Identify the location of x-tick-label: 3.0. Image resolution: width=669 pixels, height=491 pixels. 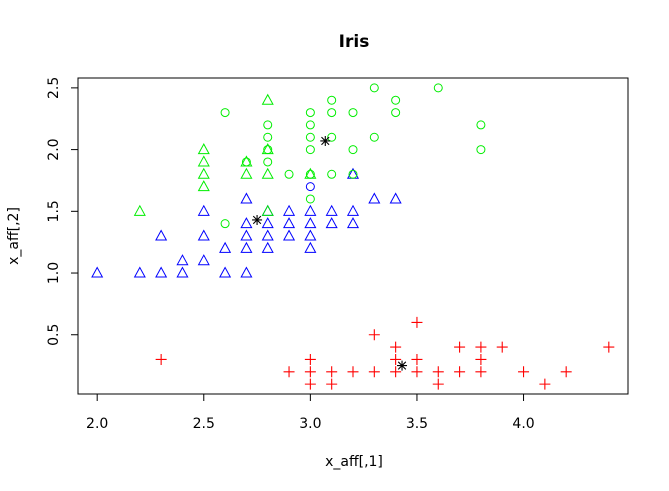
(310, 424).